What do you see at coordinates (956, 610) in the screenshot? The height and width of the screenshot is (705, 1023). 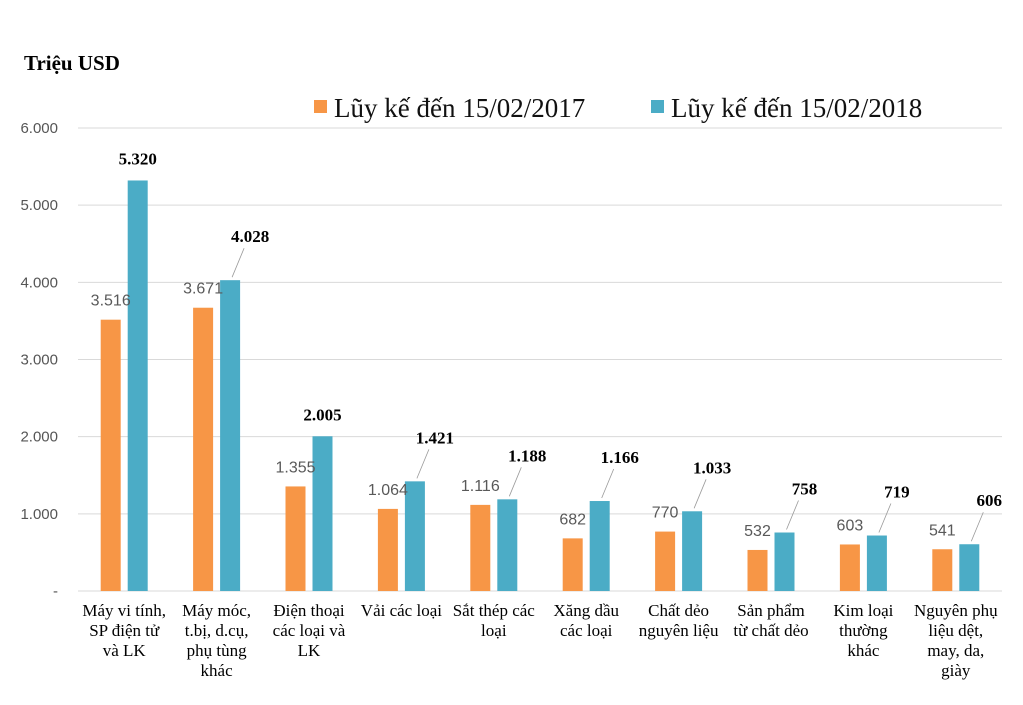 I see `category-label: Nguyên phụ` at bounding box center [956, 610].